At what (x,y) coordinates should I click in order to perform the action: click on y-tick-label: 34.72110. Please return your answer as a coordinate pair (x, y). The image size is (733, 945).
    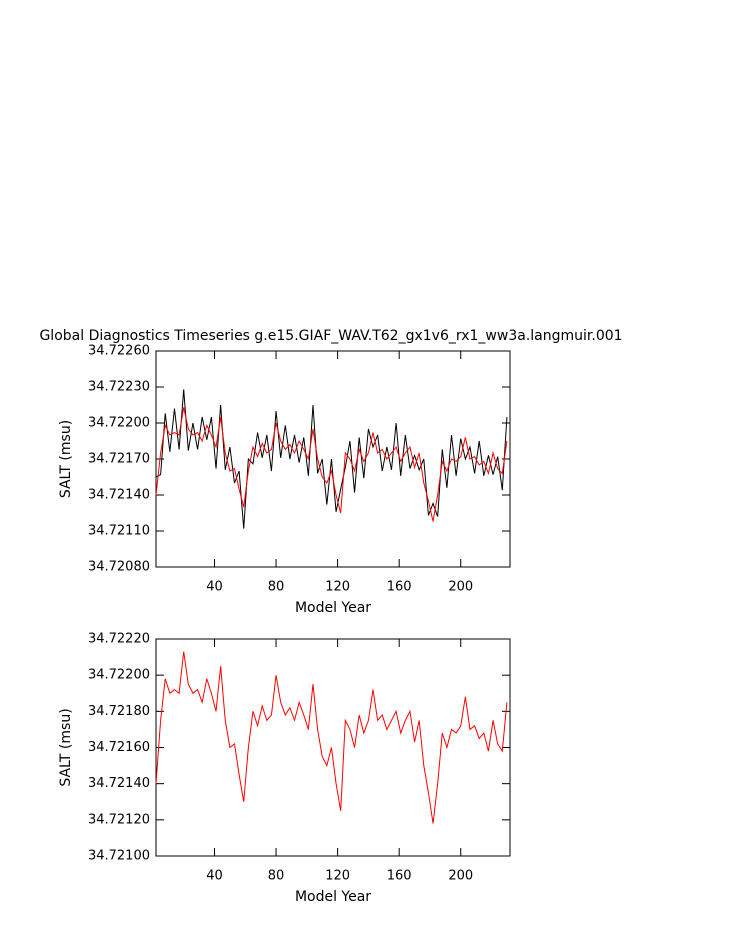
    Looking at the image, I should click on (119, 531).